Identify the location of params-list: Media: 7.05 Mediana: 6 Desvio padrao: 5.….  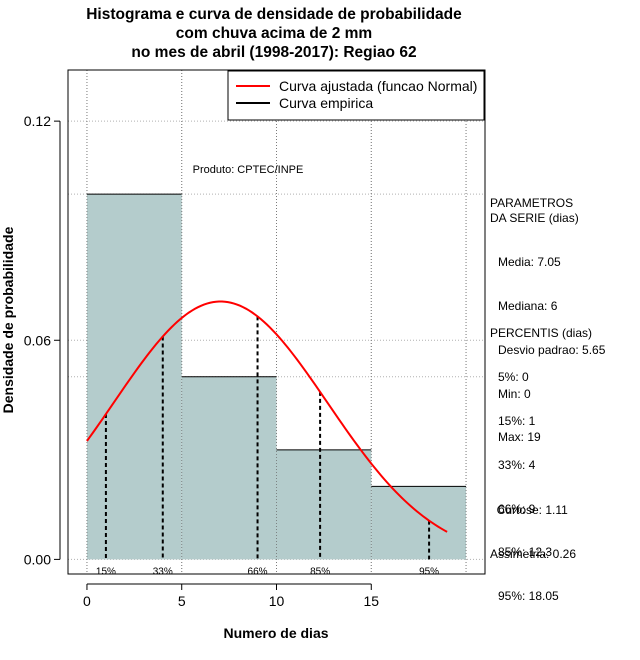
(551, 343).